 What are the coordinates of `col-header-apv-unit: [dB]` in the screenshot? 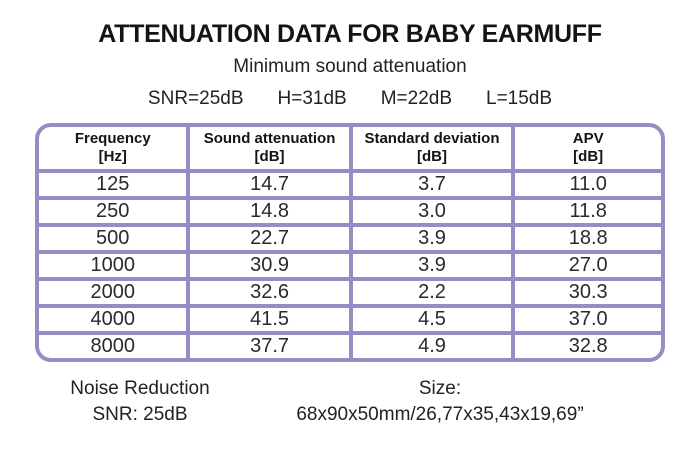 It's located at (588, 156).